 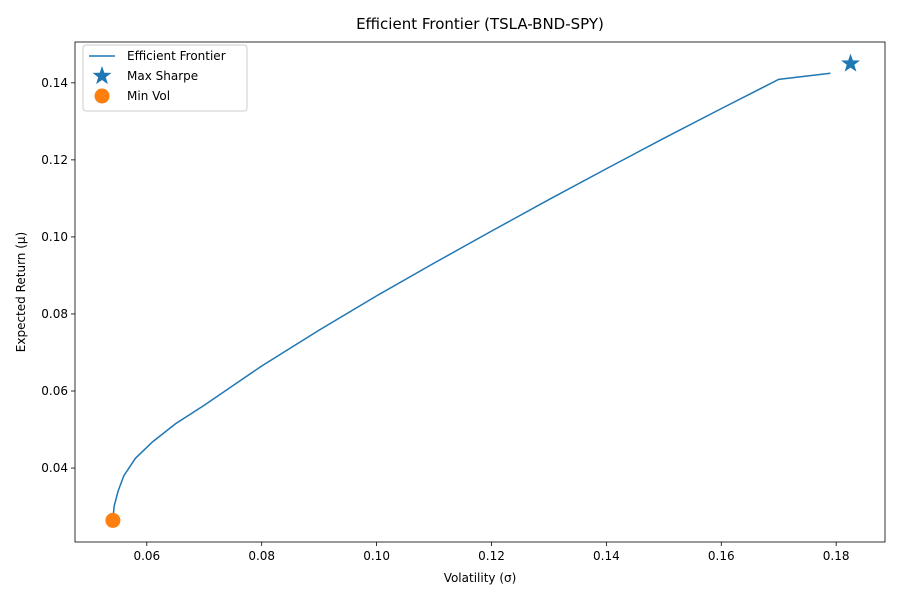 What do you see at coordinates (606, 556) in the screenshot?
I see `x-tick-label: 0.14` at bounding box center [606, 556].